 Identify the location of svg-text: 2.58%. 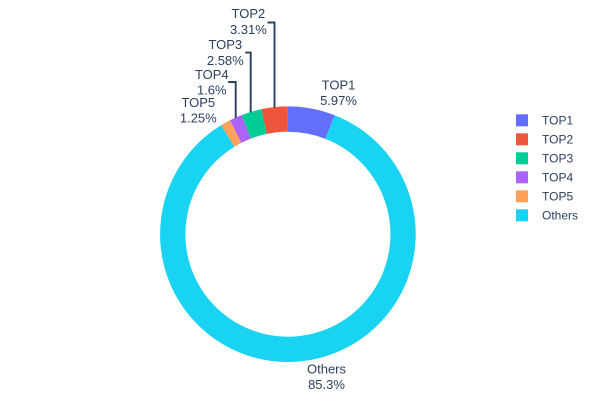
(225, 60).